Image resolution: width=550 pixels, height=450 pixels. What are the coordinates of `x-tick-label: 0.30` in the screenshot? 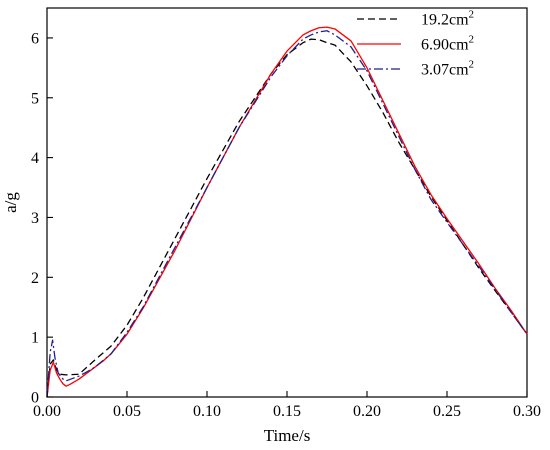 It's located at (527, 411).